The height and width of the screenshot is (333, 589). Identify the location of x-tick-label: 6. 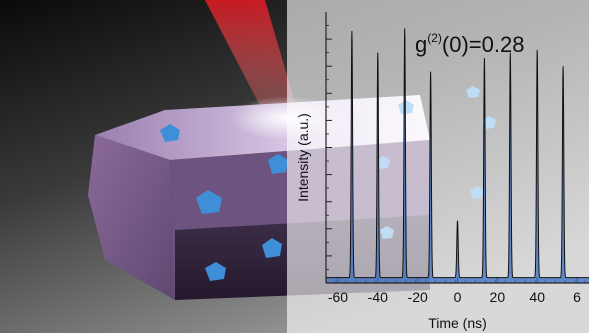
(577, 297).